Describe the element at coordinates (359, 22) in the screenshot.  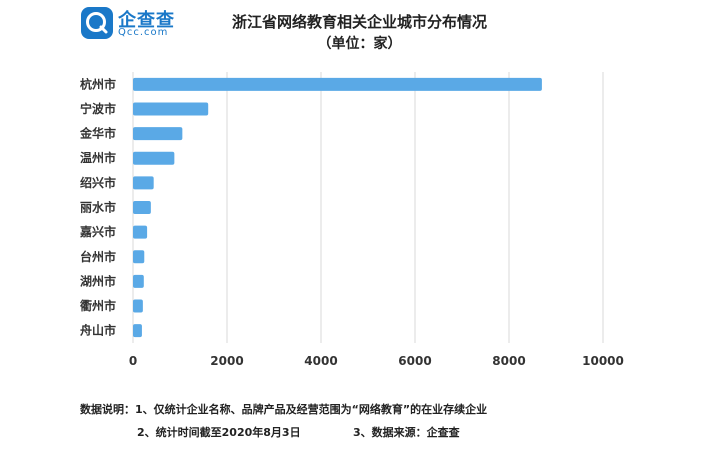
I see `chart-title: 浙江省网络教育相关企业城市分布情况` at that location.